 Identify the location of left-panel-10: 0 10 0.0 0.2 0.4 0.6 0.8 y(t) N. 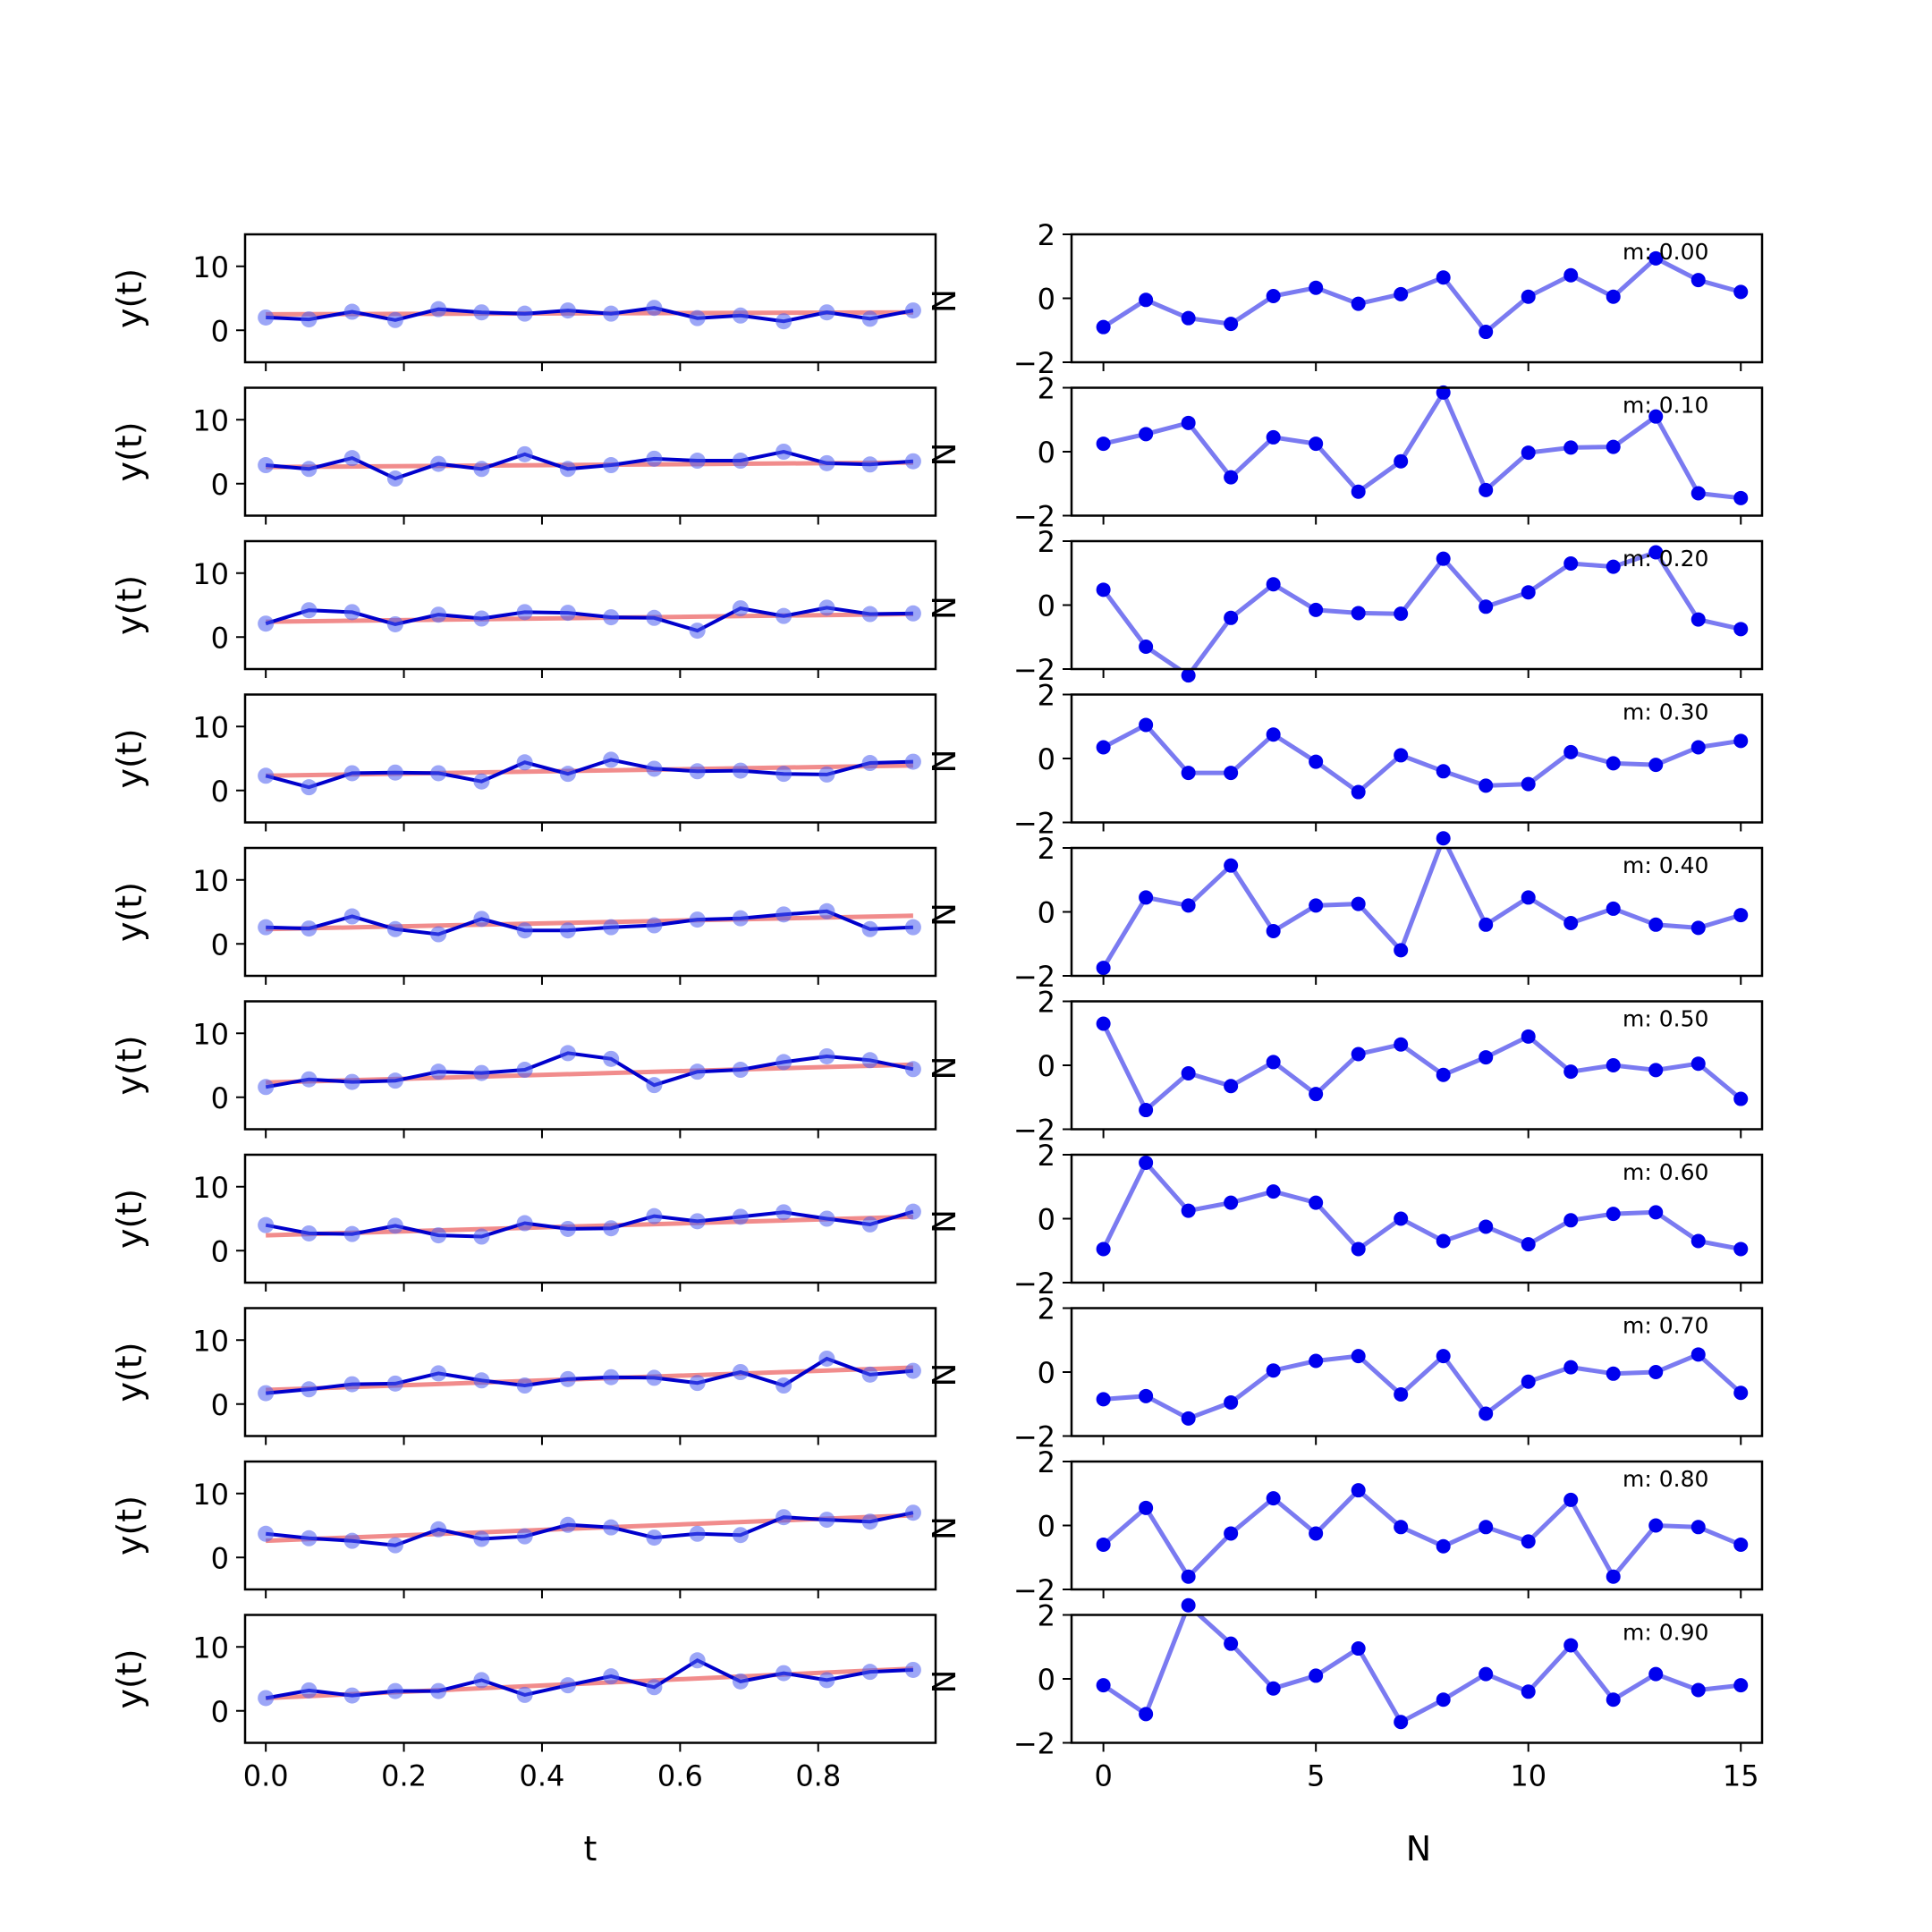
(536, 1703).